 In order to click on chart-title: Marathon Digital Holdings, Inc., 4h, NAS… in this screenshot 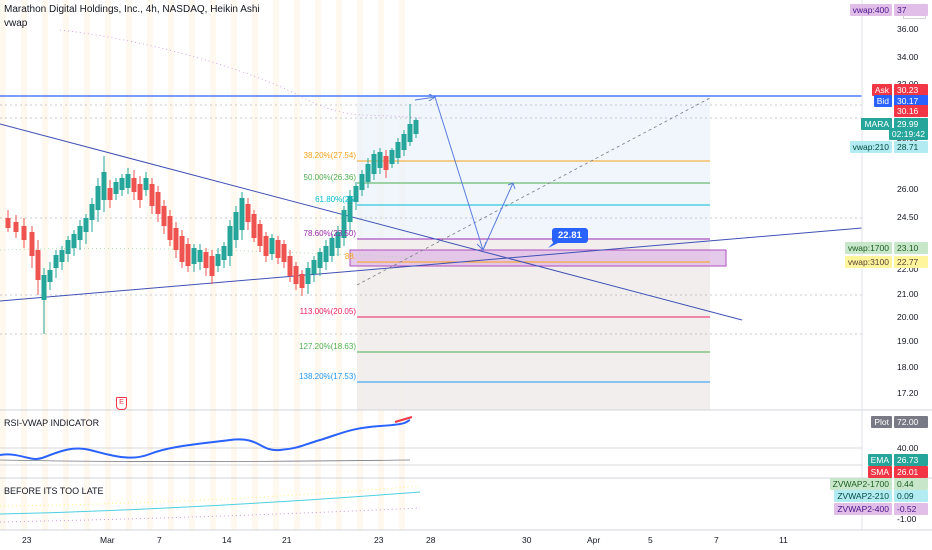, I will do `click(132, 9)`.